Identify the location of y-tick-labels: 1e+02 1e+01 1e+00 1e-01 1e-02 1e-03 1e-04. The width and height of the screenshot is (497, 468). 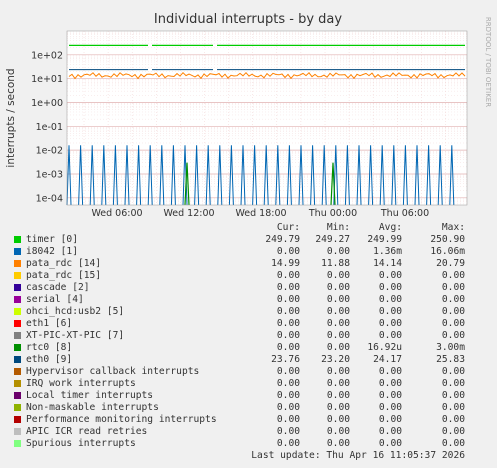
(47, 127).